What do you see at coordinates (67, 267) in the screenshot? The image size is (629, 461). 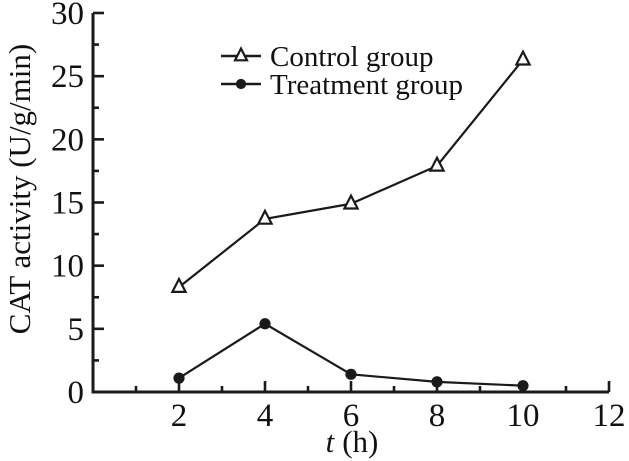 I see `y-tick-label: 10` at bounding box center [67, 267].